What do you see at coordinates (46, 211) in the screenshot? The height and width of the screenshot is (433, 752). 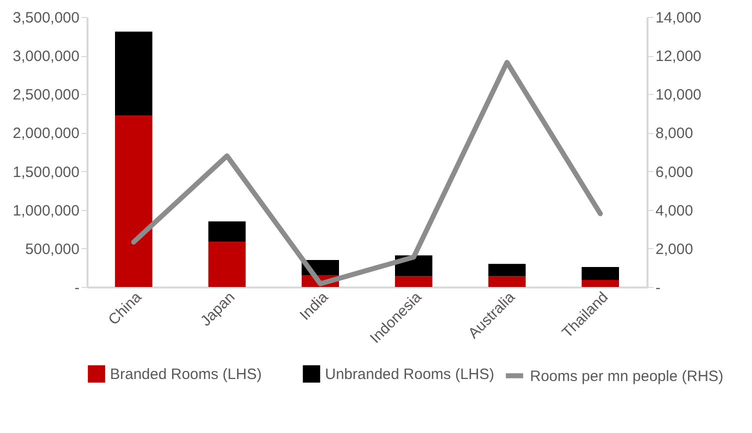 I see `y-tick-label: 1,000,000` at bounding box center [46, 211].